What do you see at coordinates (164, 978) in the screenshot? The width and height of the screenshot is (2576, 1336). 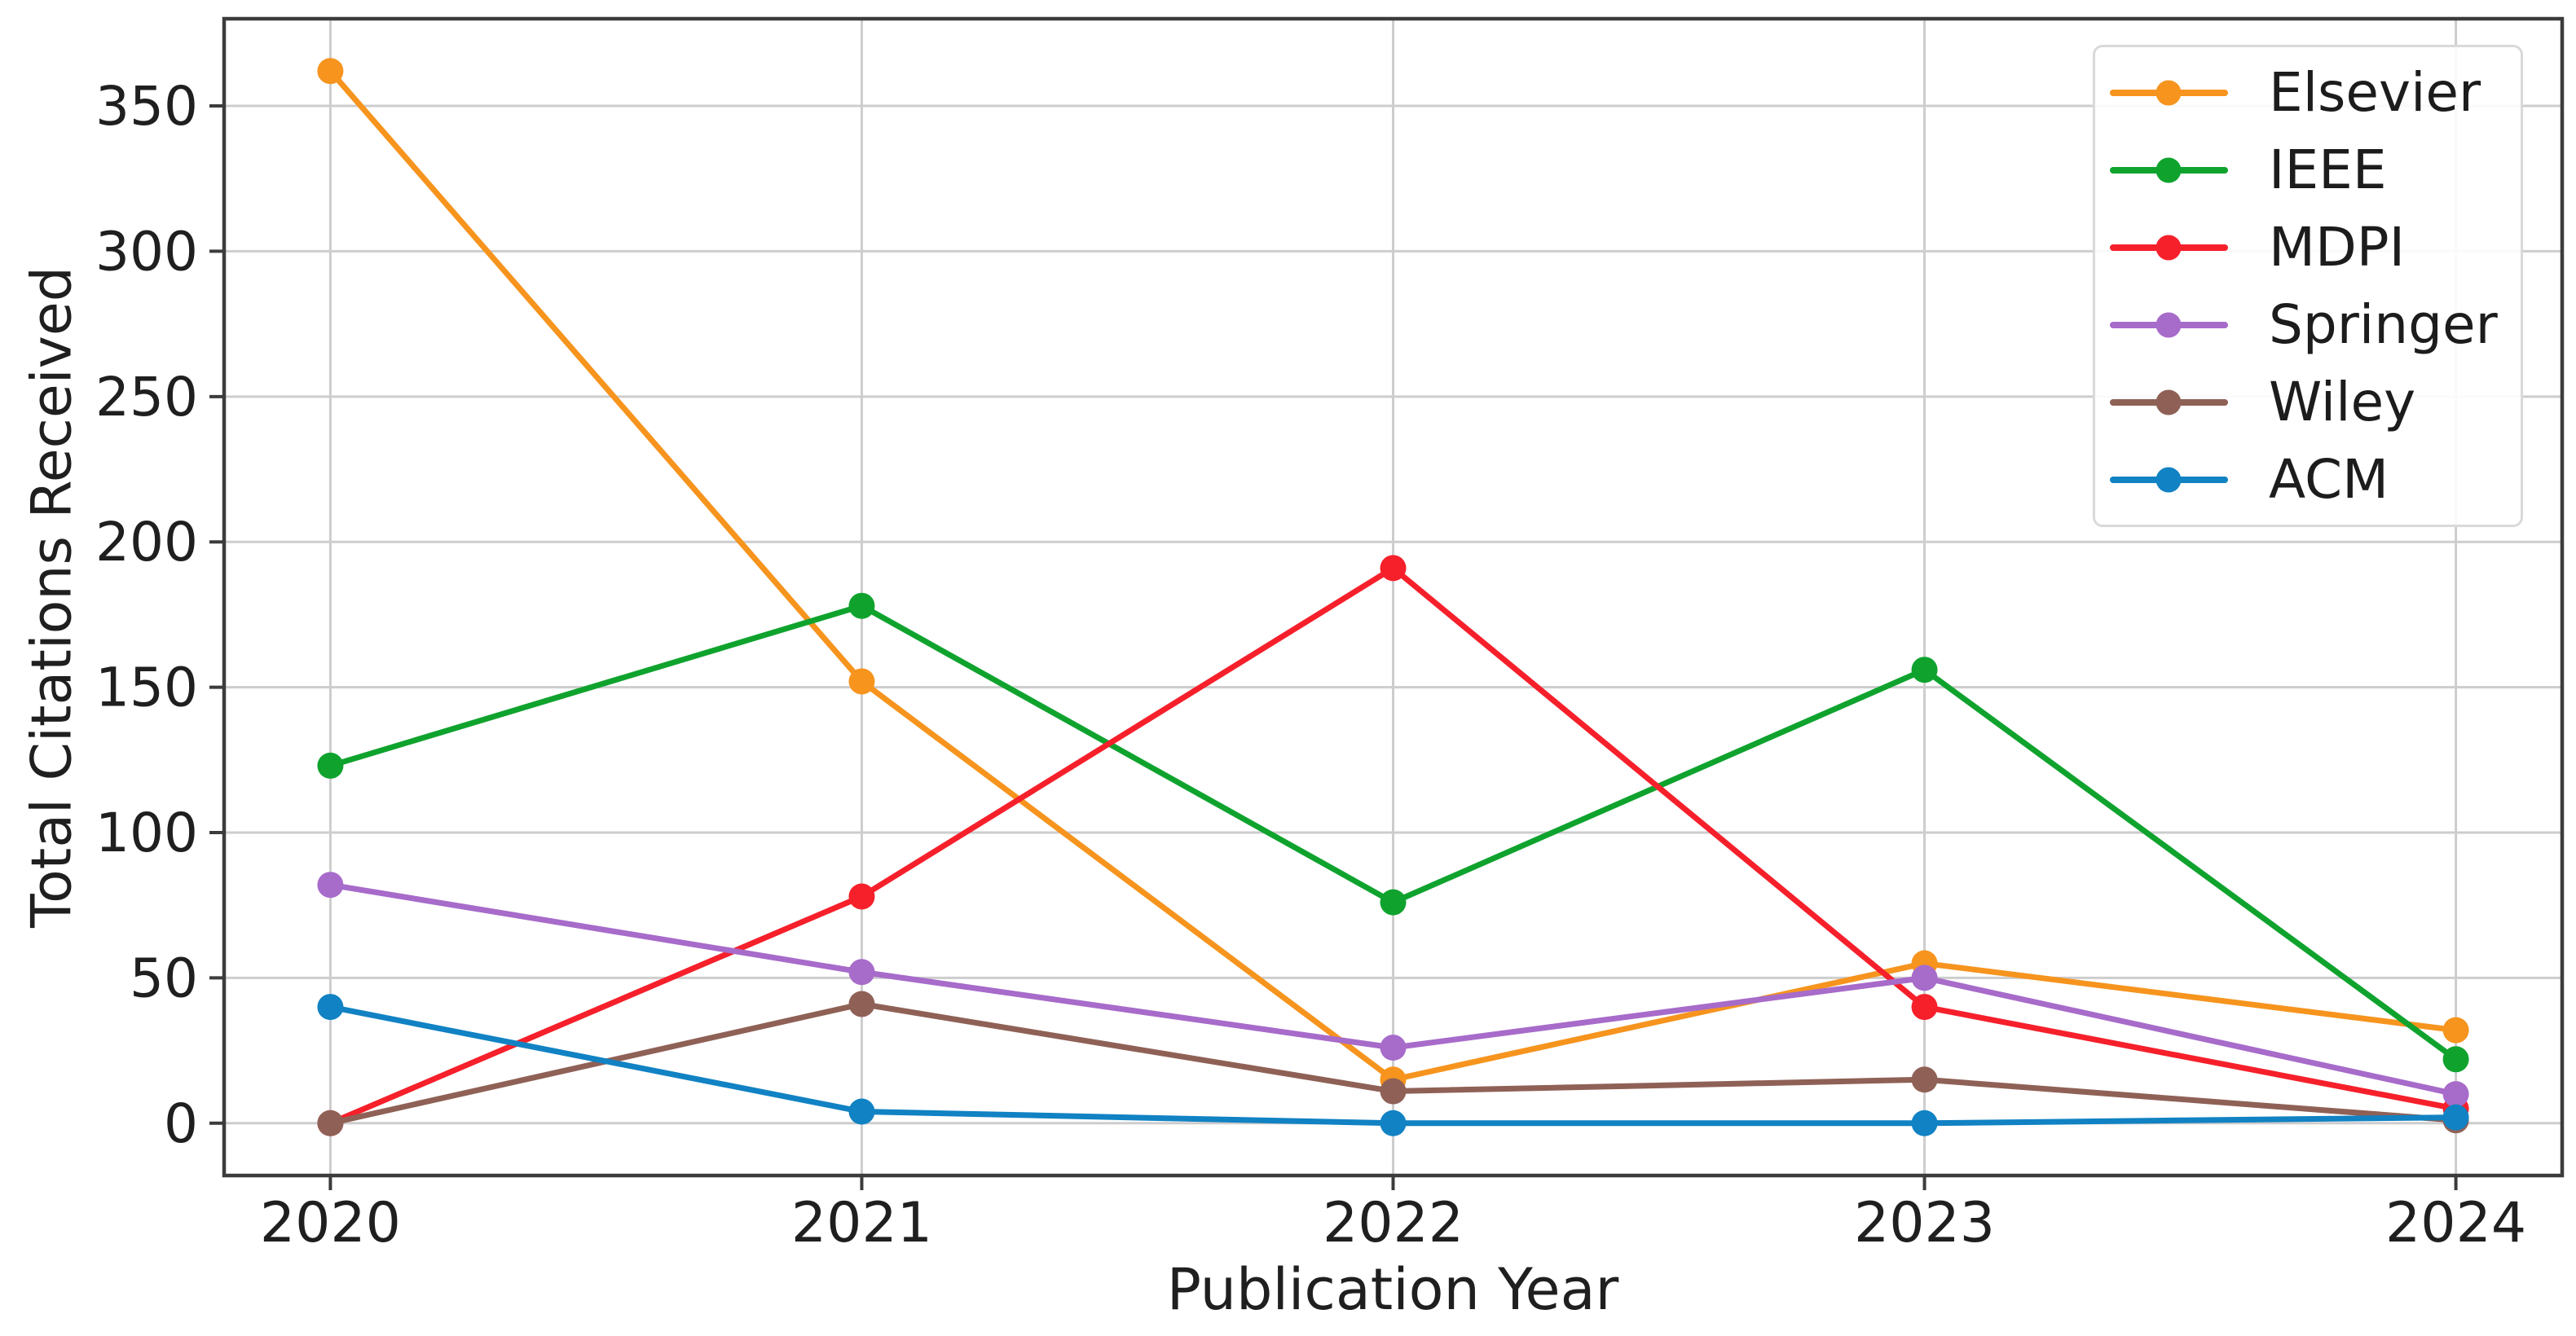 I see `y-tick-label-50: 50` at bounding box center [164, 978].